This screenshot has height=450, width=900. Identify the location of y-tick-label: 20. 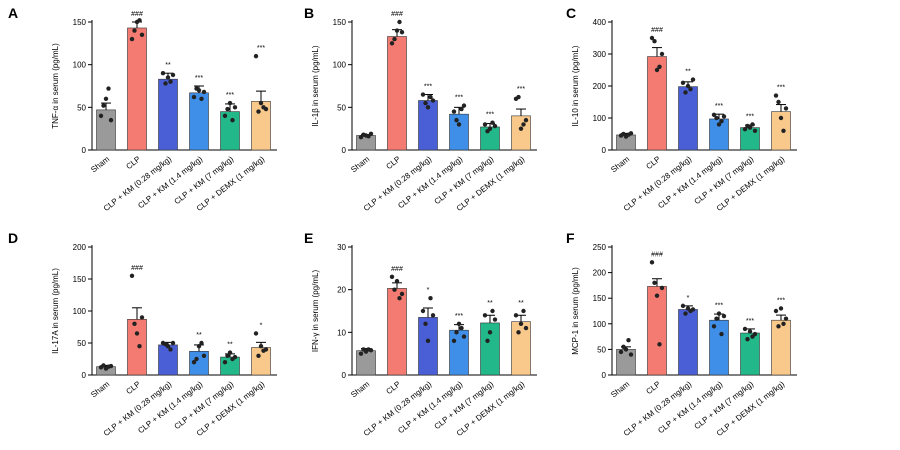
(341, 290).